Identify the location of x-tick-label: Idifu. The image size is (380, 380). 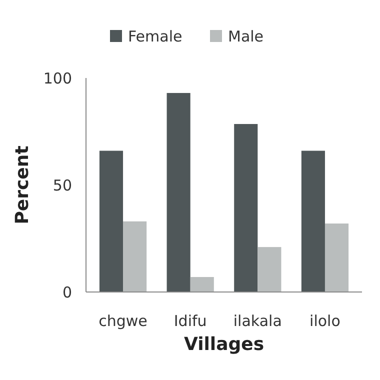
(190, 321).